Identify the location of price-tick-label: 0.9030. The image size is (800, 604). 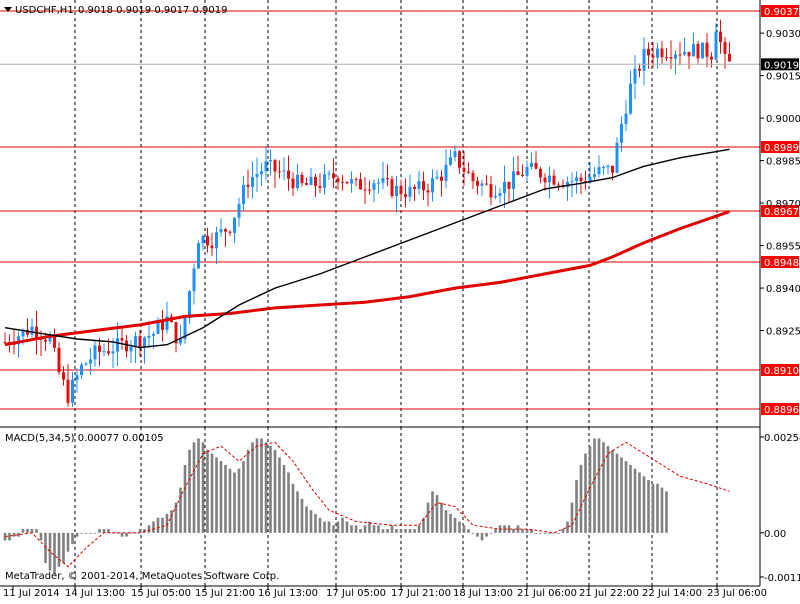
(783, 34).